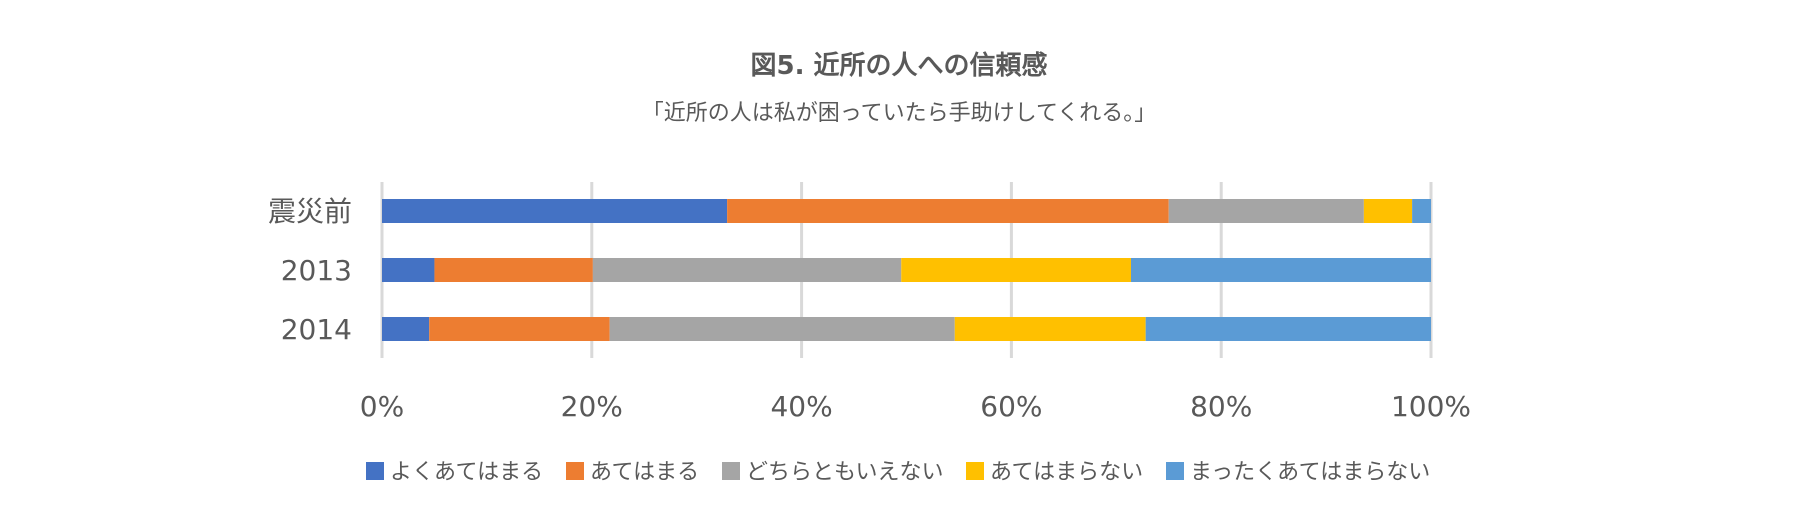 This screenshot has width=1799, height=527. I want to click on legend-label: あてはまる, so click(644, 472).